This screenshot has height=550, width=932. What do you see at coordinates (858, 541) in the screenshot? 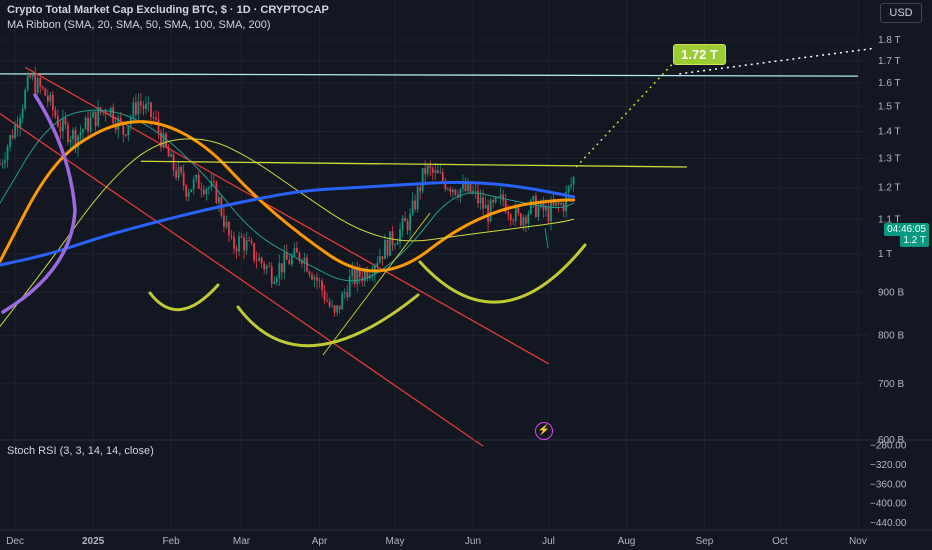
I see `time-tick-label: Nov` at bounding box center [858, 541].